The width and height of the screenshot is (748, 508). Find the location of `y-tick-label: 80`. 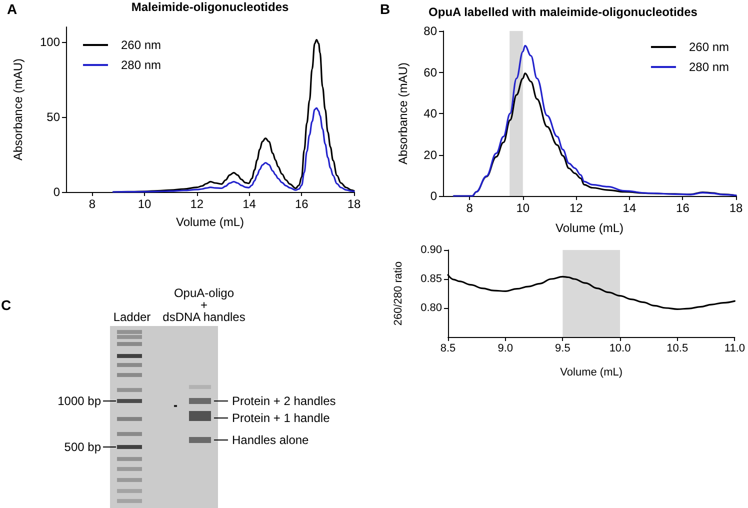

y-tick-label: 80 is located at coordinates (431, 31).